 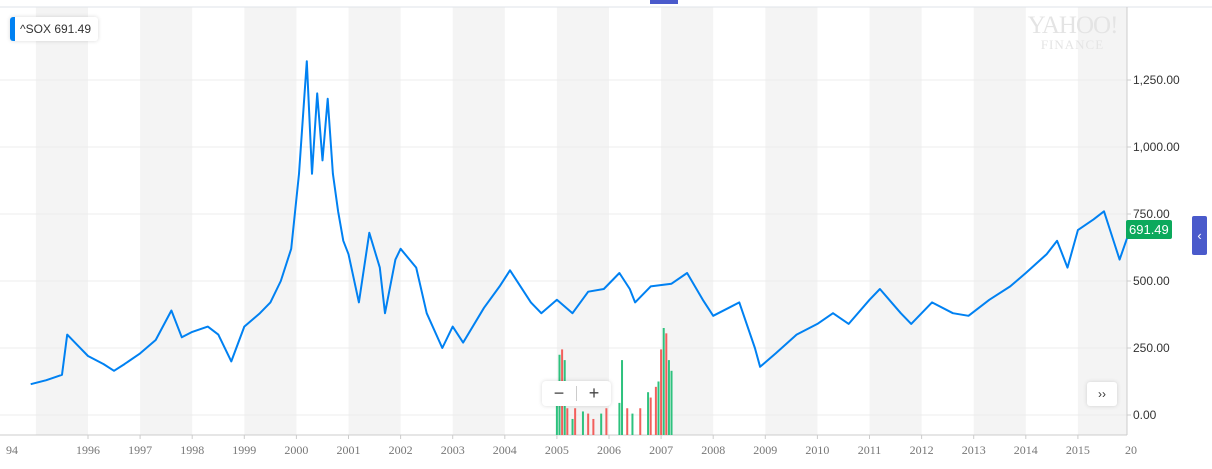 What do you see at coordinates (661, 450) in the screenshot?
I see `x-tick-label: 2007` at bounding box center [661, 450].